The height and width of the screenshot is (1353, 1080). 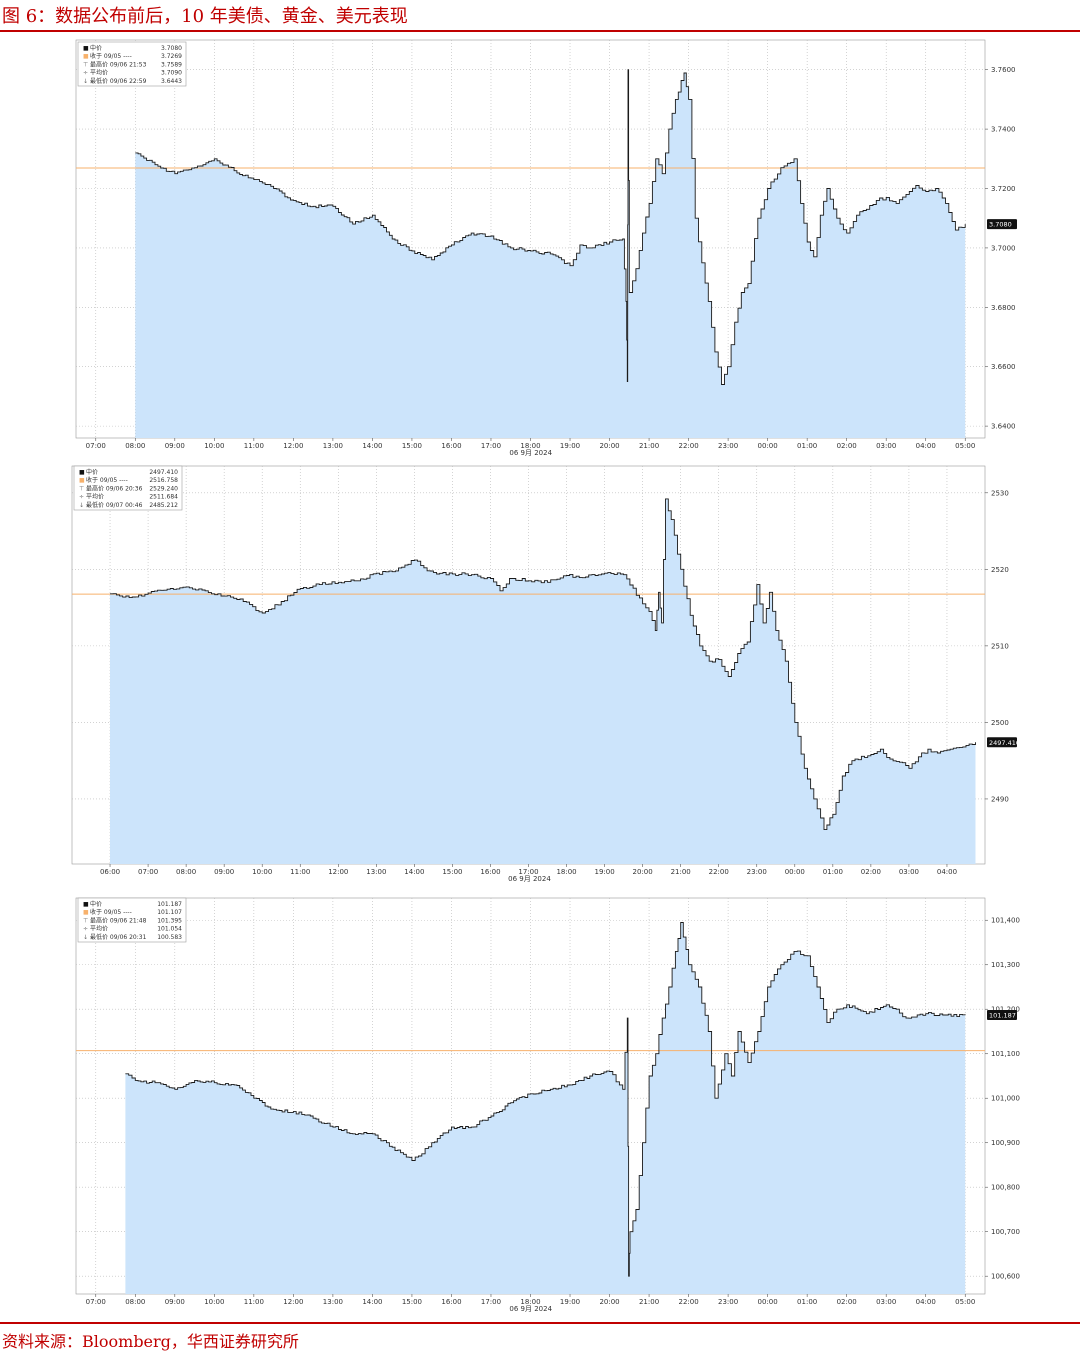 What do you see at coordinates (1005, 1099) in the screenshot?
I see `y-tick-label: 101,000` at bounding box center [1005, 1099].